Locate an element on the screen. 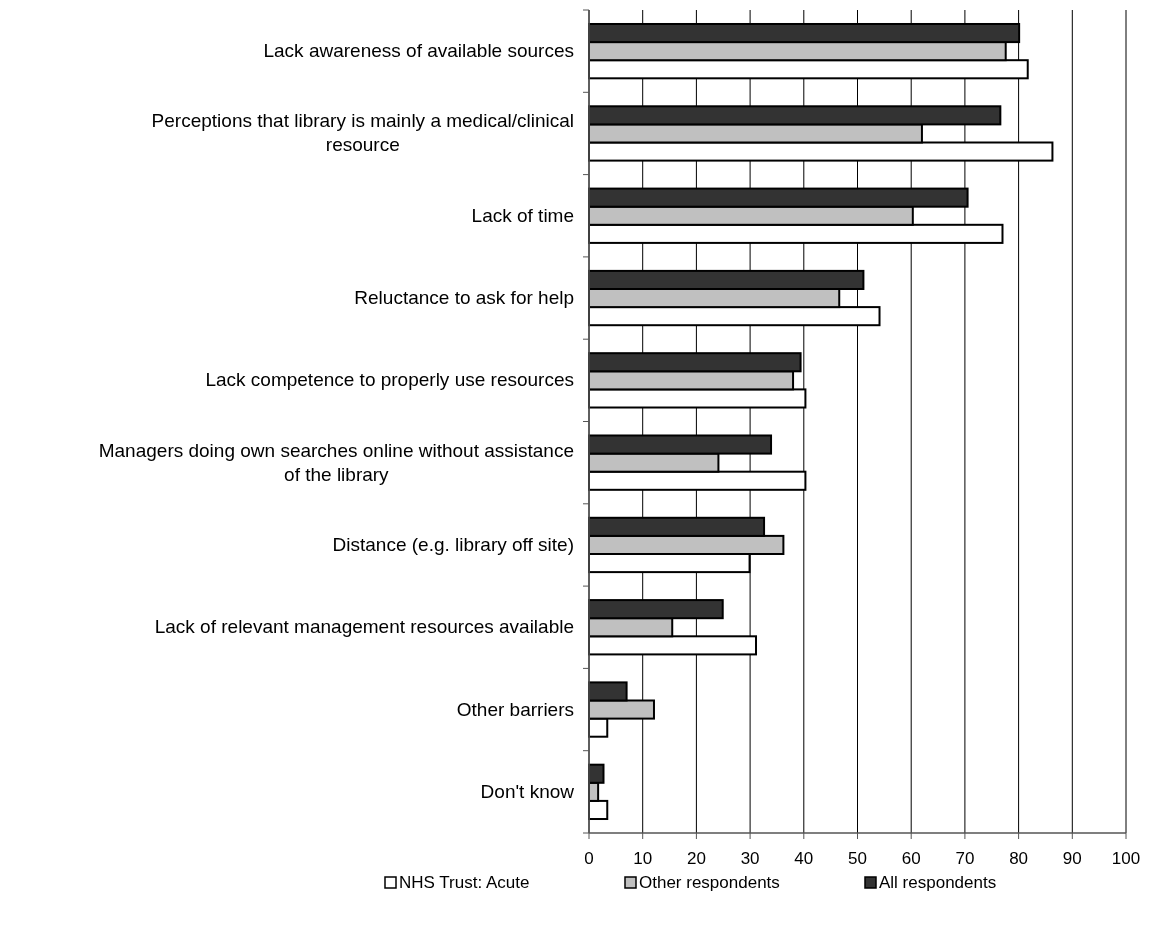 Image resolution: width=1157 pixels, height=936 pixels. x-tick-label: 50 is located at coordinates (857, 858).